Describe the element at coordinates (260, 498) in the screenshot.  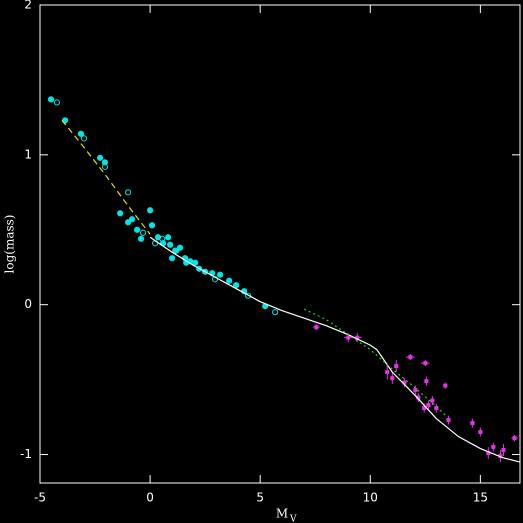
I see `x-tick-label: 5` at that location.